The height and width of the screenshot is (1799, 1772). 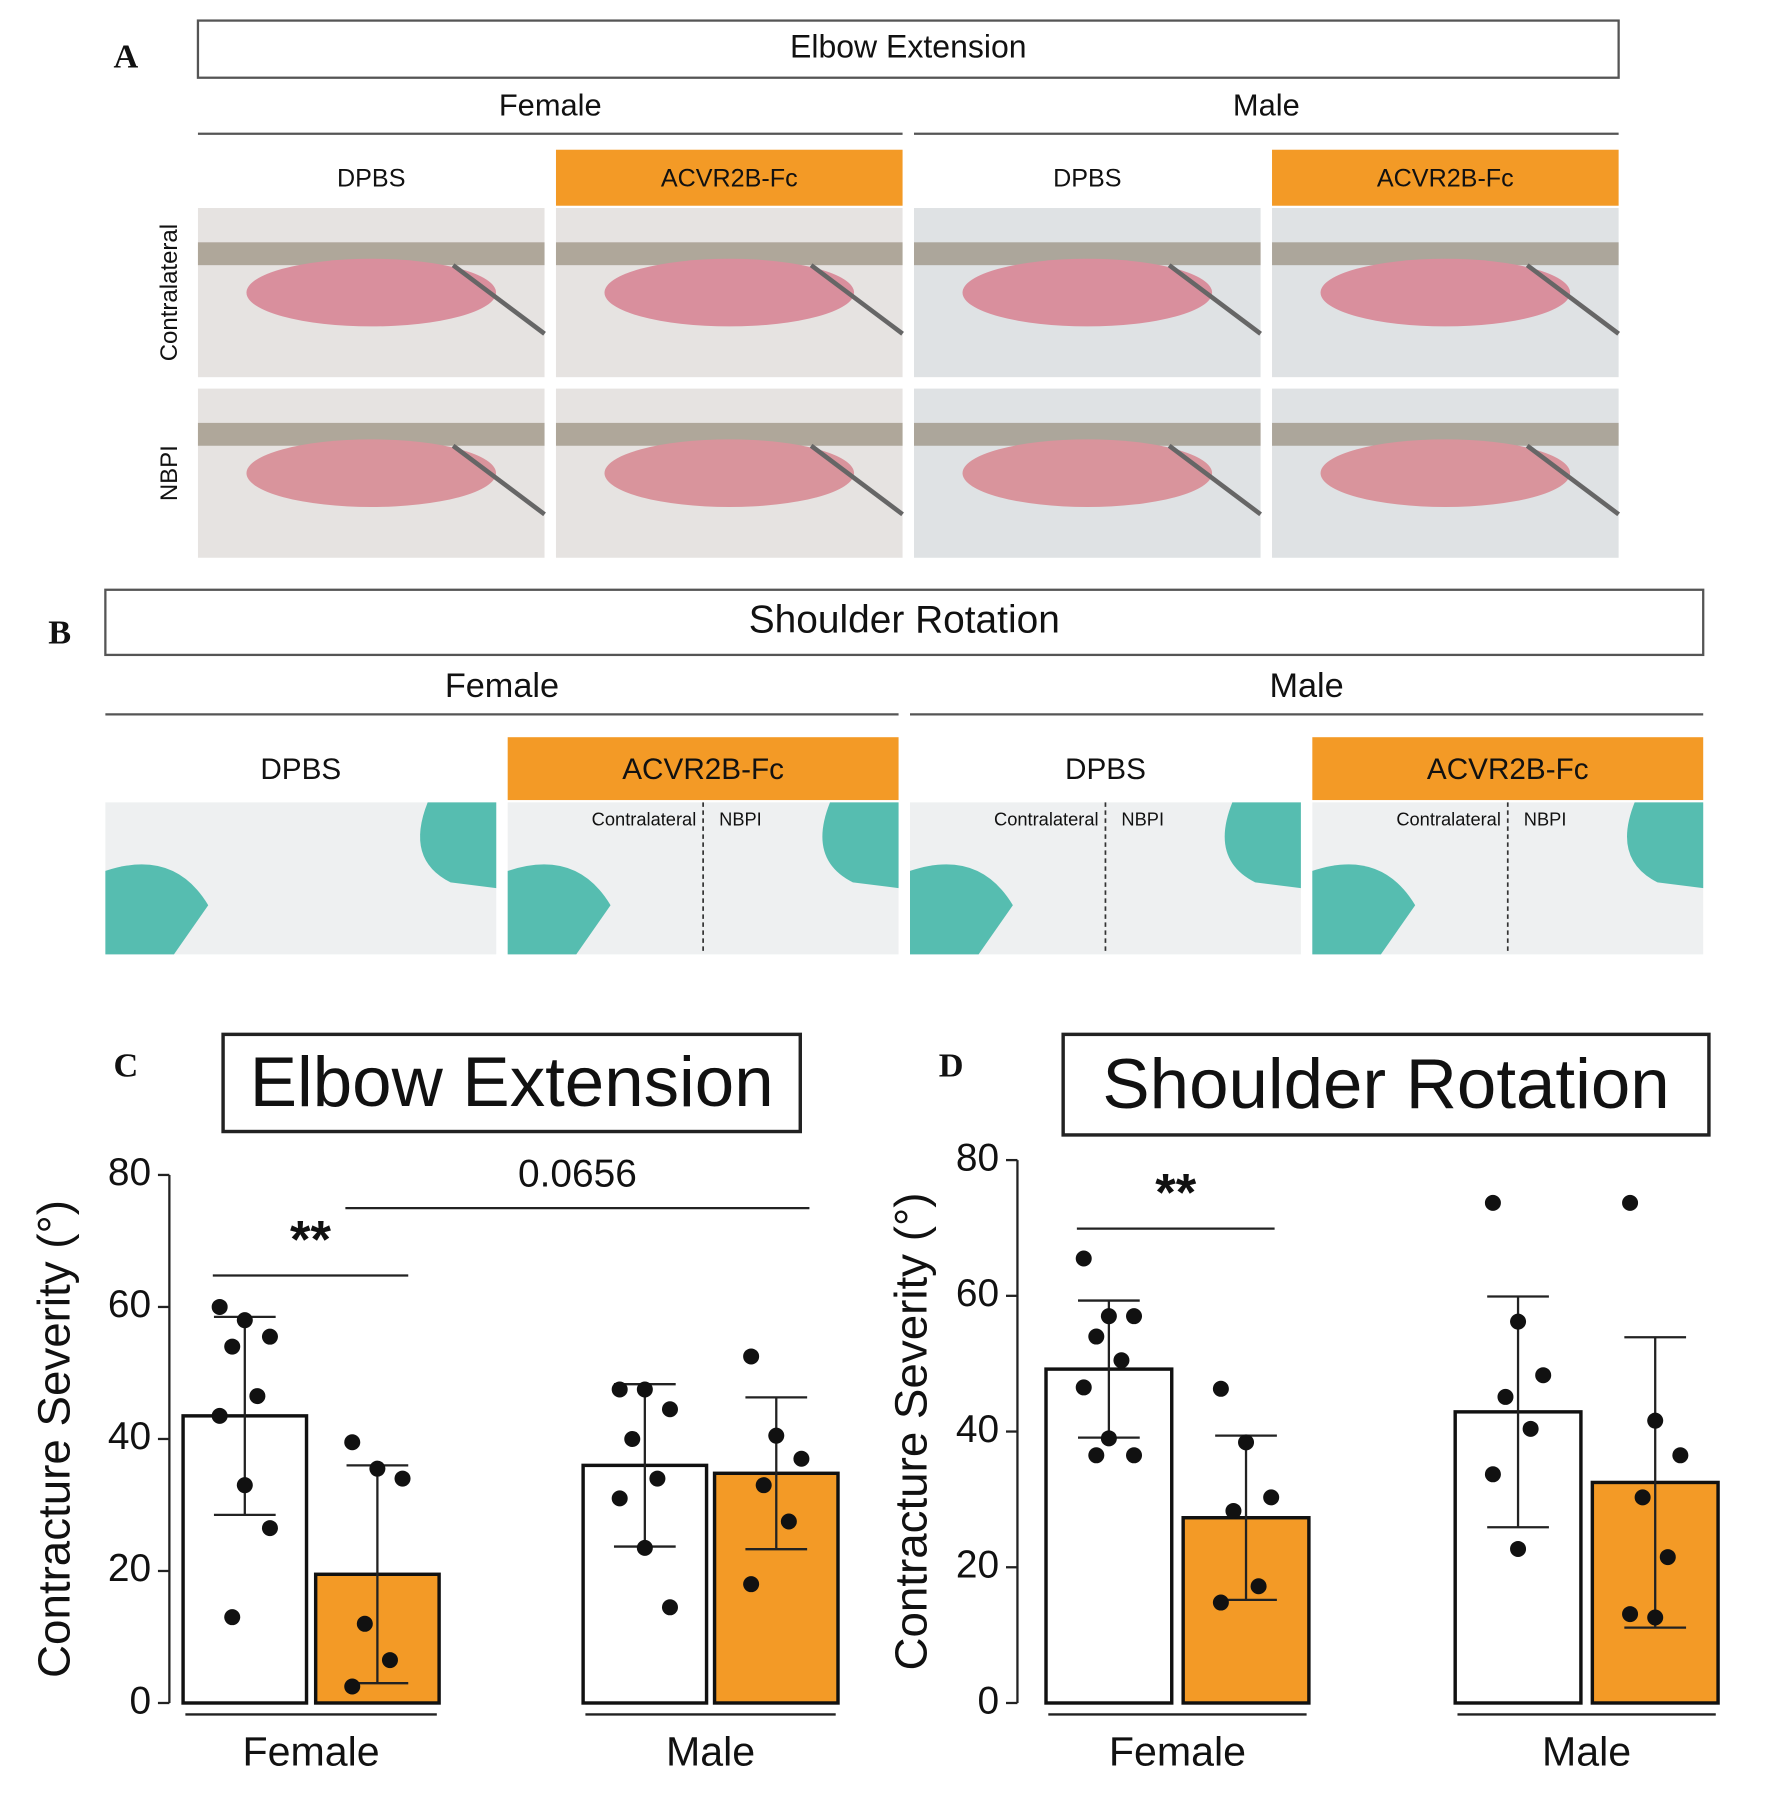 What do you see at coordinates (129, 1172) in the screenshot?
I see `y-tick-label: 80` at bounding box center [129, 1172].